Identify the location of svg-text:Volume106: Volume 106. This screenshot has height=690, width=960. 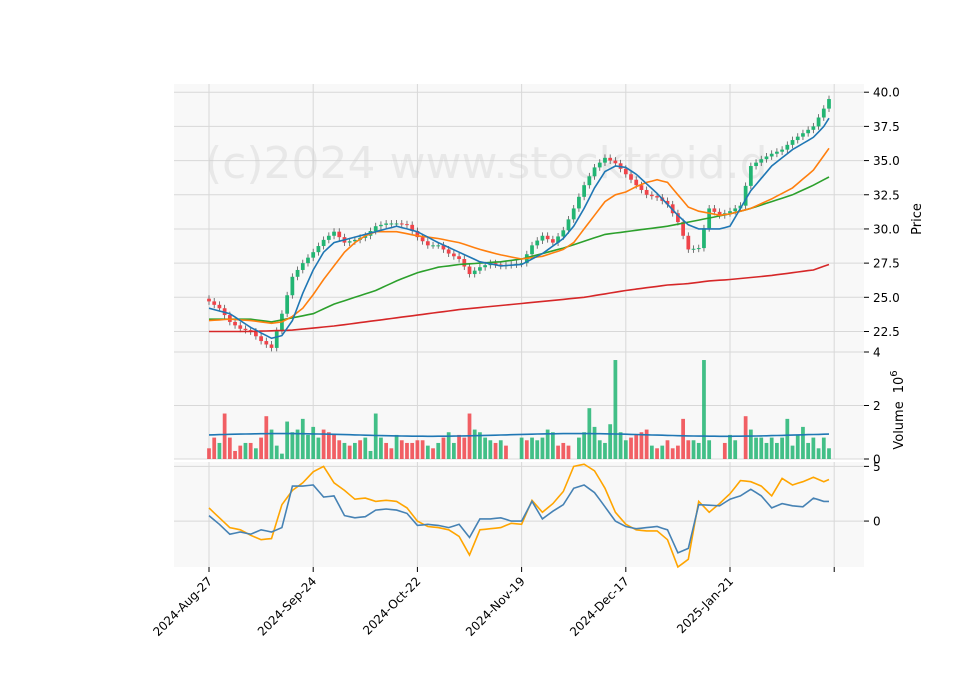
(898, 409).